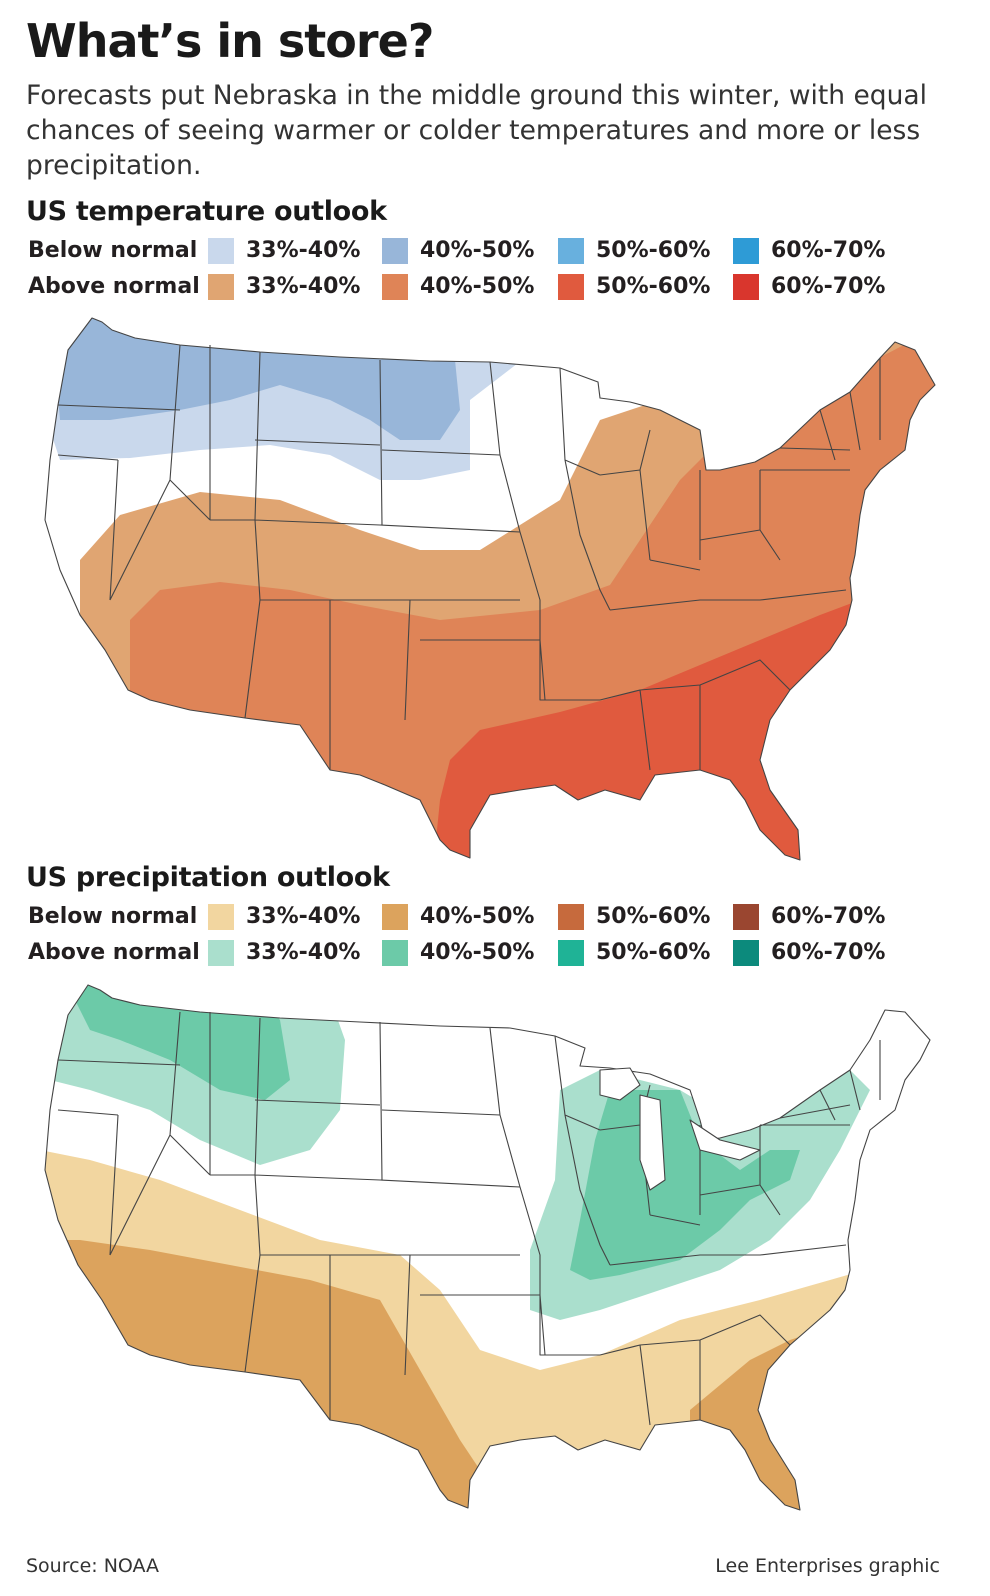  What do you see at coordinates (827, 1566) in the screenshot?
I see `graphic-credit: Lee Enterprises graphic` at bounding box center [827, 1566].